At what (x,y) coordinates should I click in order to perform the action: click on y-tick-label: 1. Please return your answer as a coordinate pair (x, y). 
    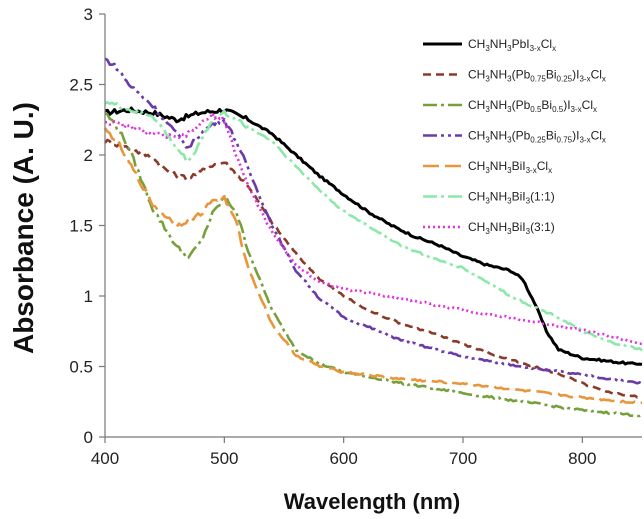
    Looking at the image, I should click on (88, 296).